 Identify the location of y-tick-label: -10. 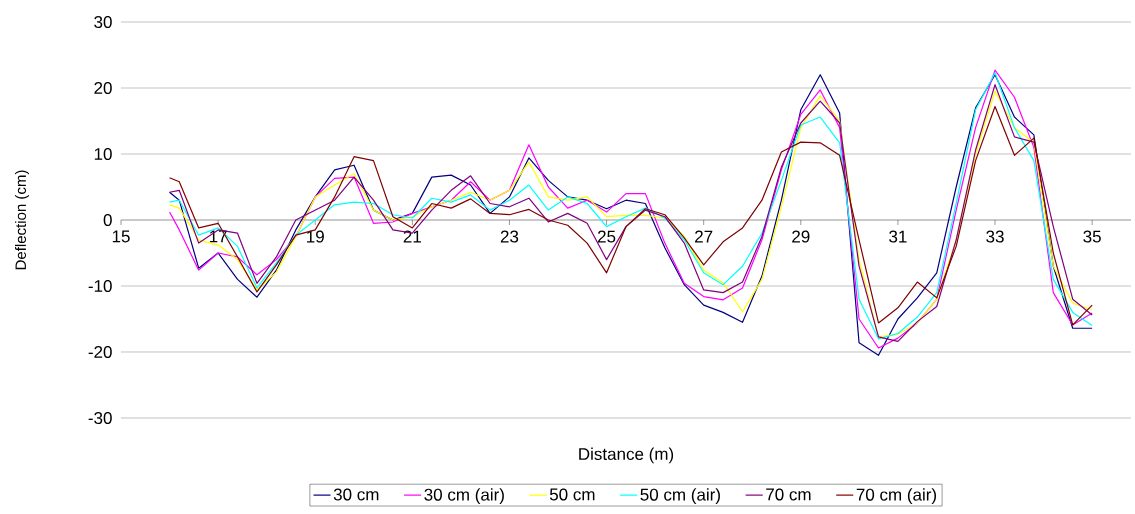
(100, 286).